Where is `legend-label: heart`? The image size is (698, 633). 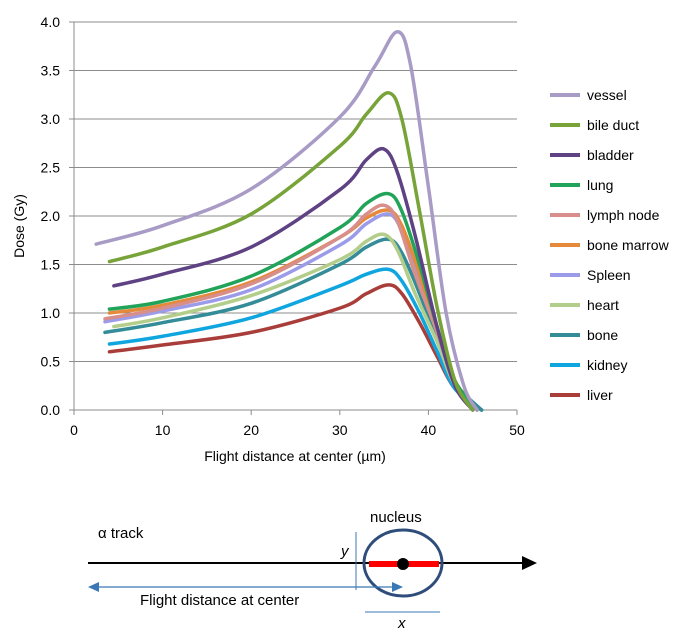
legend-label: heart is located at coordinates (603, 305).